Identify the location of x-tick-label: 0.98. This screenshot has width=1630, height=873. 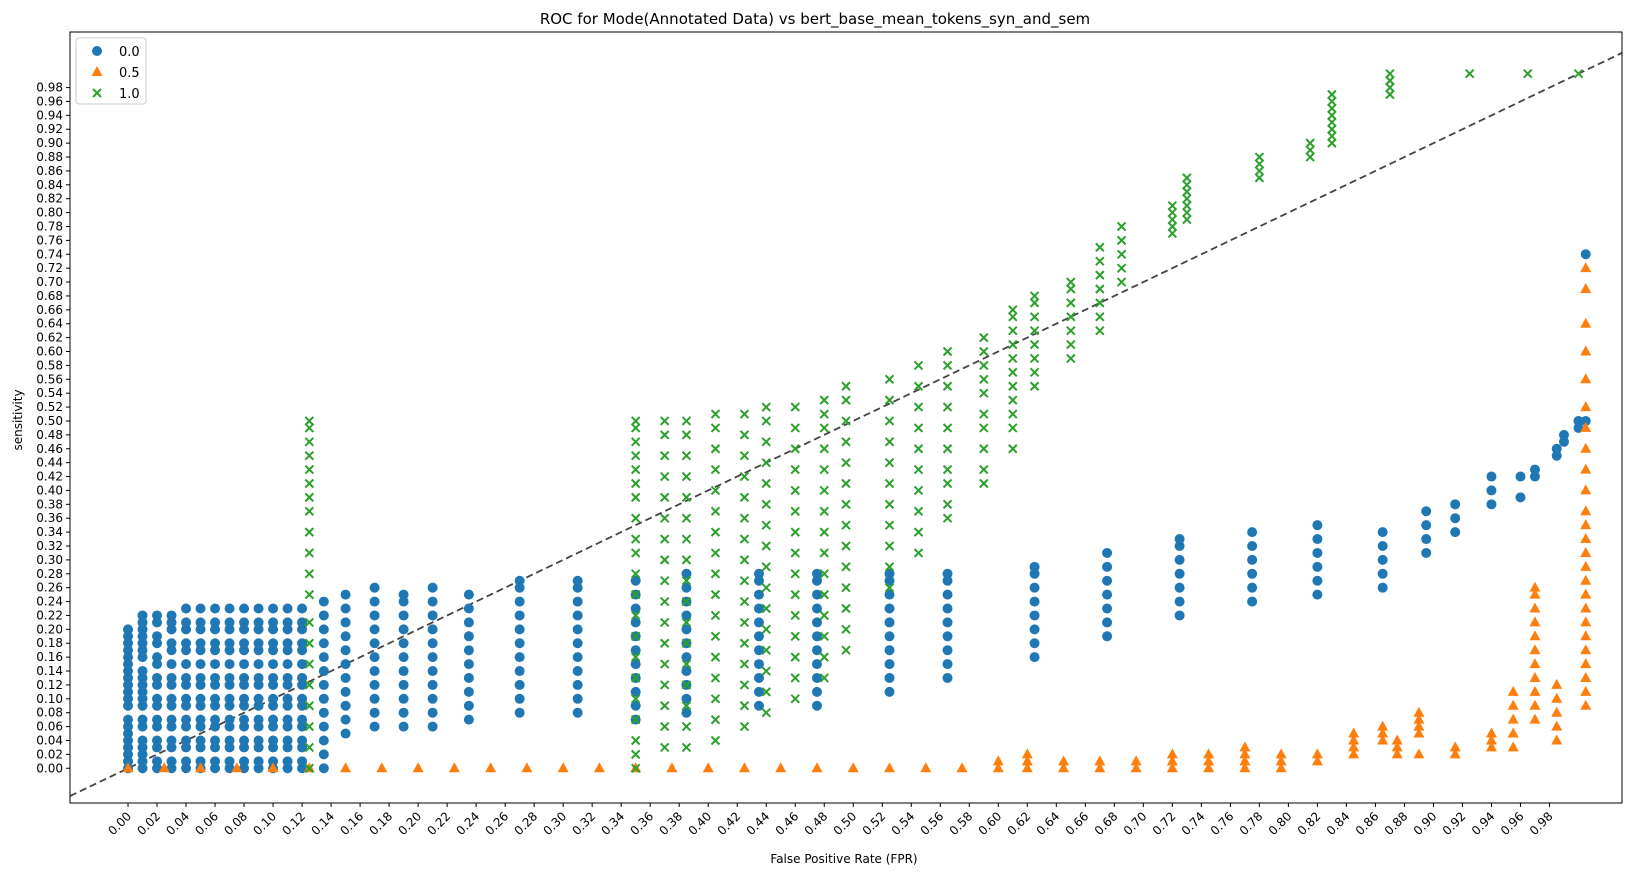
(1541, 823).